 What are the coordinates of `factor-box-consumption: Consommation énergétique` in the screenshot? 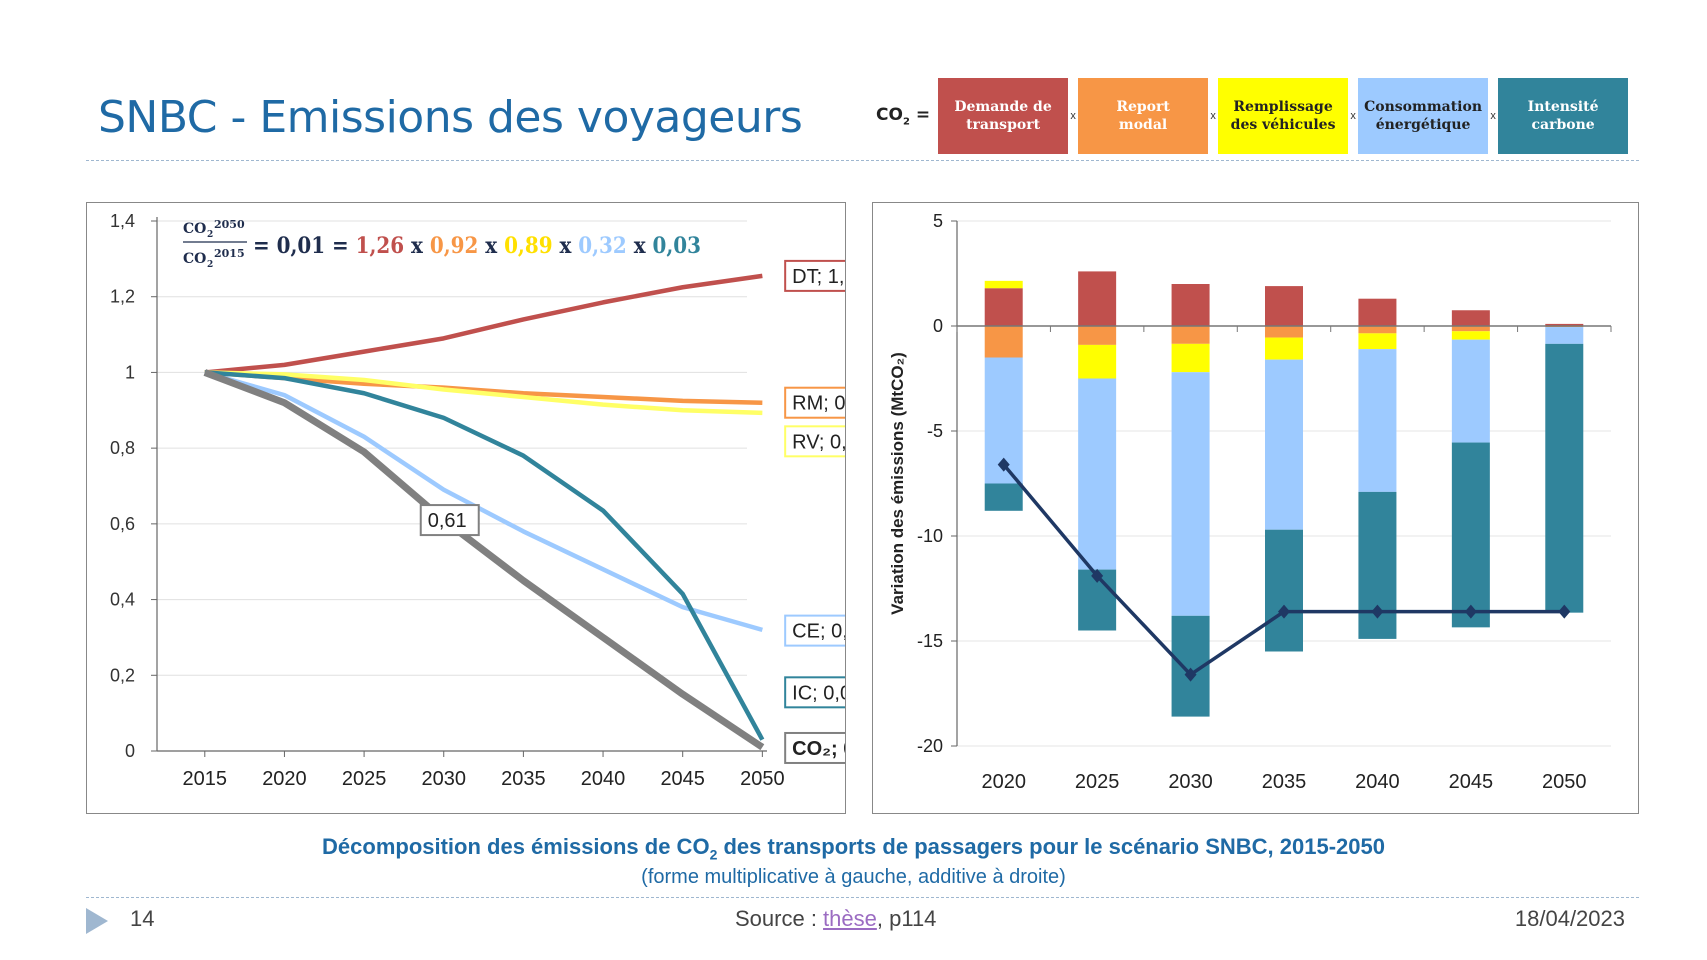 It's located at (1423, 116).